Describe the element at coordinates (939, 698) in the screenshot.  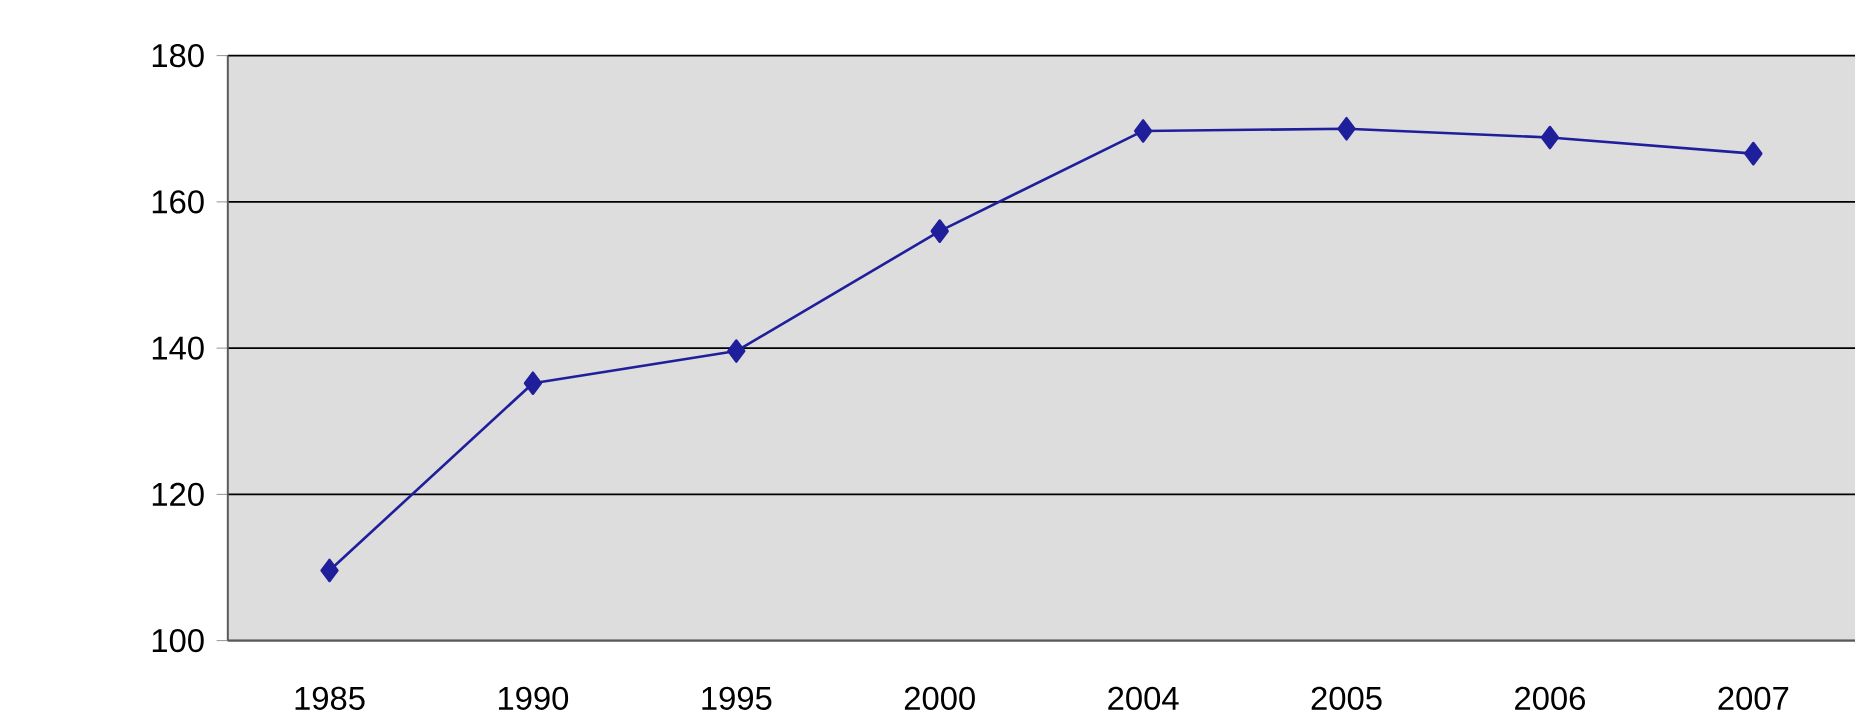
I see `x-tick-label: 2000` at that location.